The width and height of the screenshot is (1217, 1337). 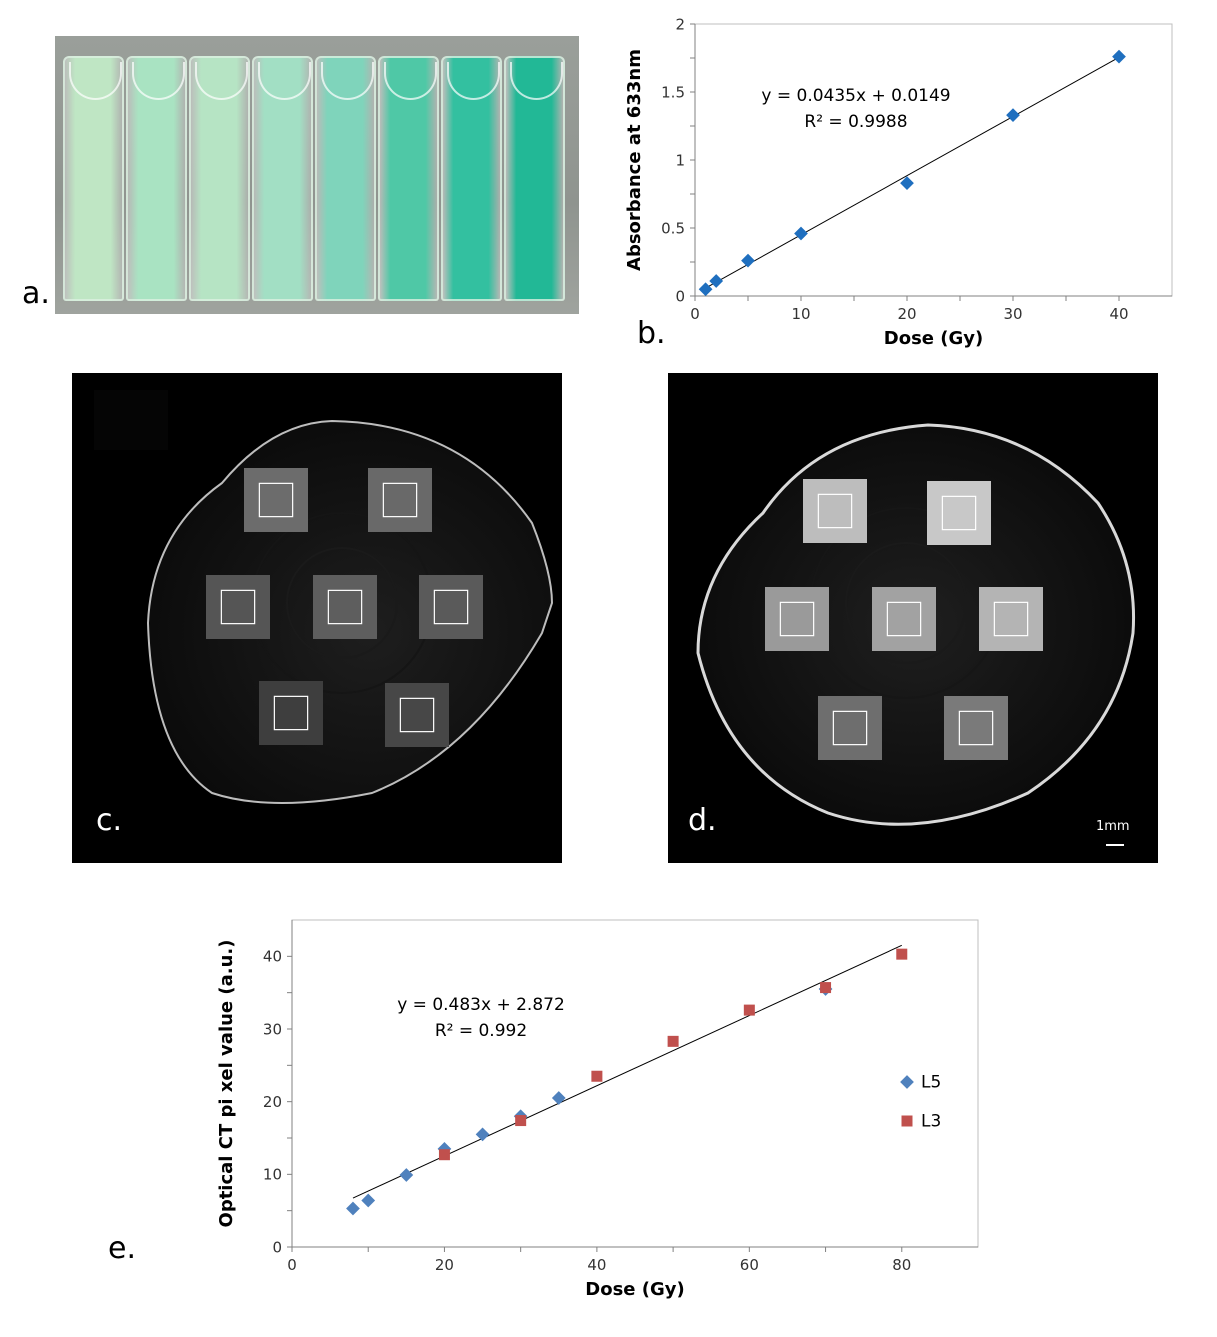 What do you see at coordinates (673, 228) in the screenshot?
I see `y-tick-label: 0.5` at bounding box center [673, 228].